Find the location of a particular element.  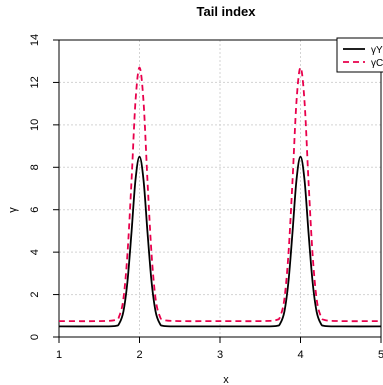

x-tick-label: 5 is located at coordinates (380, 355).